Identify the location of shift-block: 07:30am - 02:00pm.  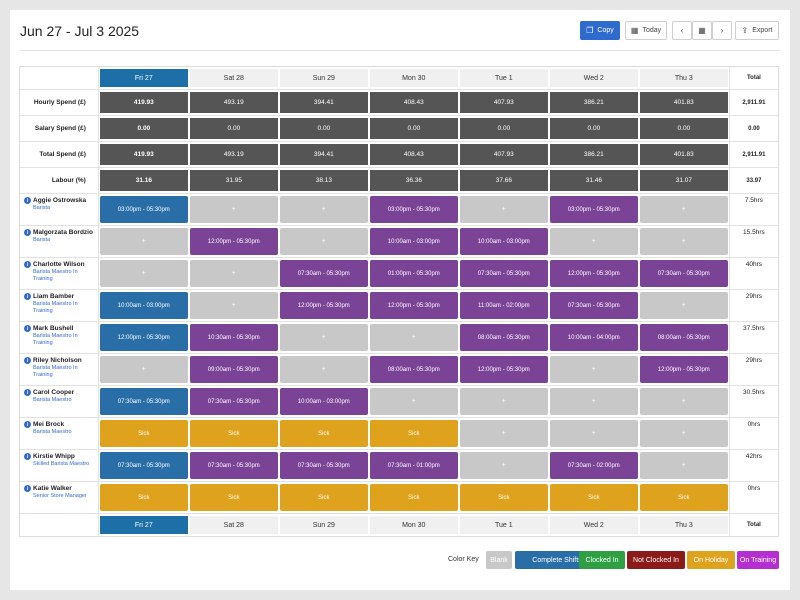
(593, 465).